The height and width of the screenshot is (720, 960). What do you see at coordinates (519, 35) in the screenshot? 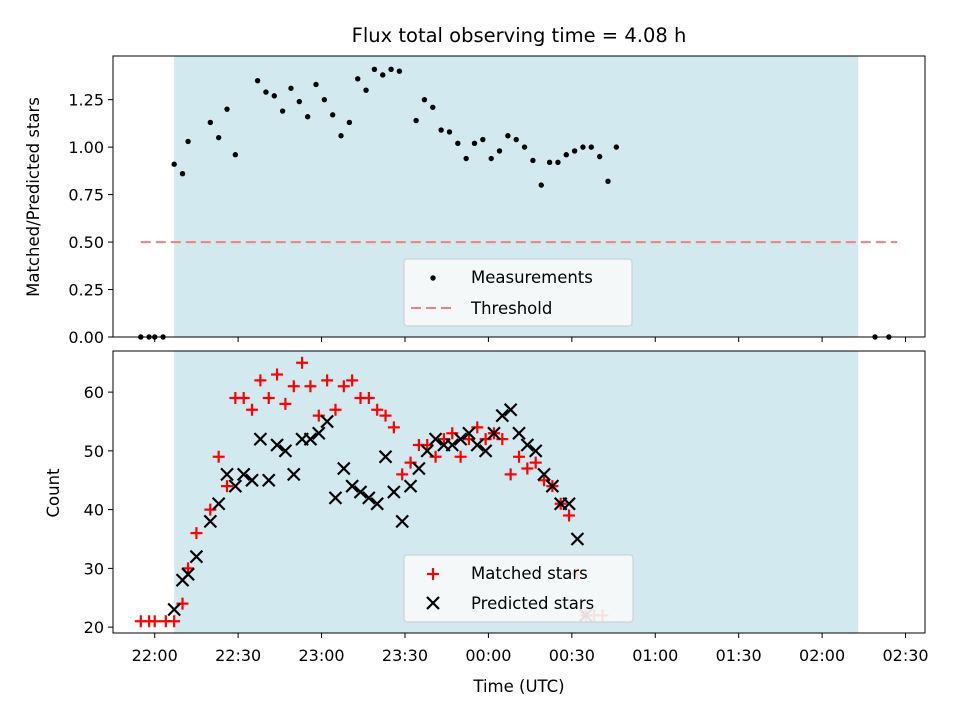
I see `chart-title: Flux total observing time = 4.08 h` at bounding box center [519, 35].